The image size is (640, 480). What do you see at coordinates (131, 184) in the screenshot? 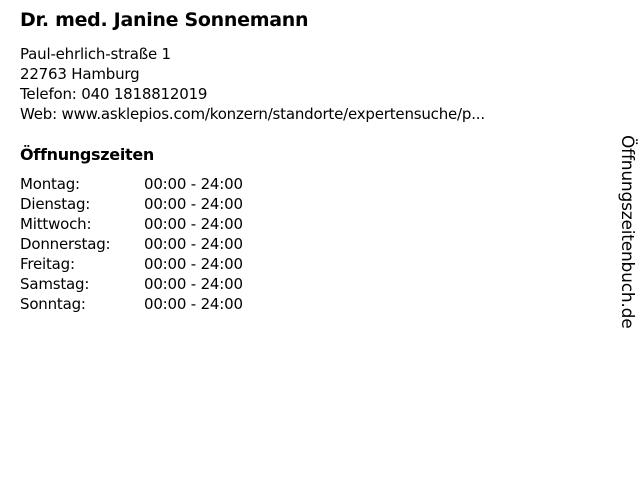
I see `hours-row: Montag: 00:00 - 24:00` at bounding box center [131, 184].